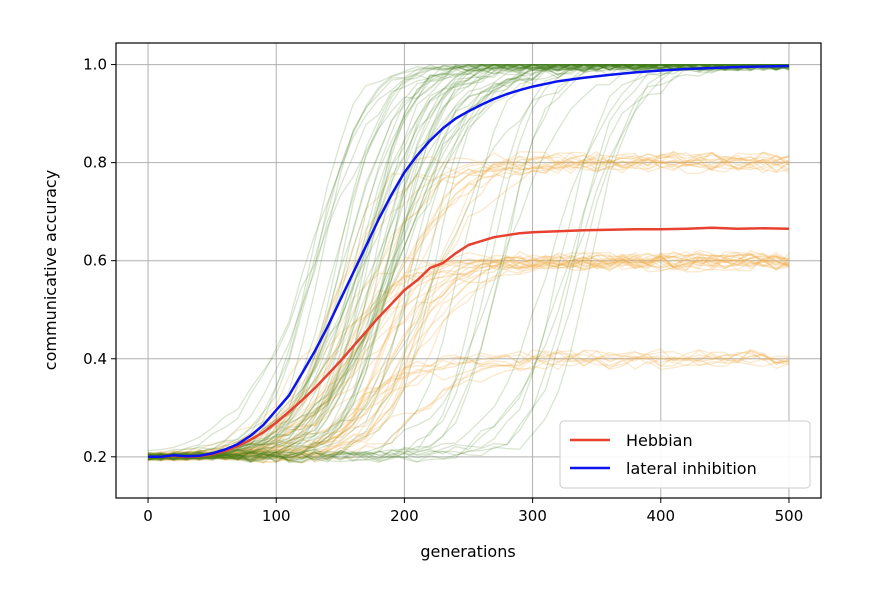 The width and height of the screenshot is (879, 607). Describe the element at coordinates (95, 163) in the screenshot. I see `y-tick-label: 0.8` at that location.